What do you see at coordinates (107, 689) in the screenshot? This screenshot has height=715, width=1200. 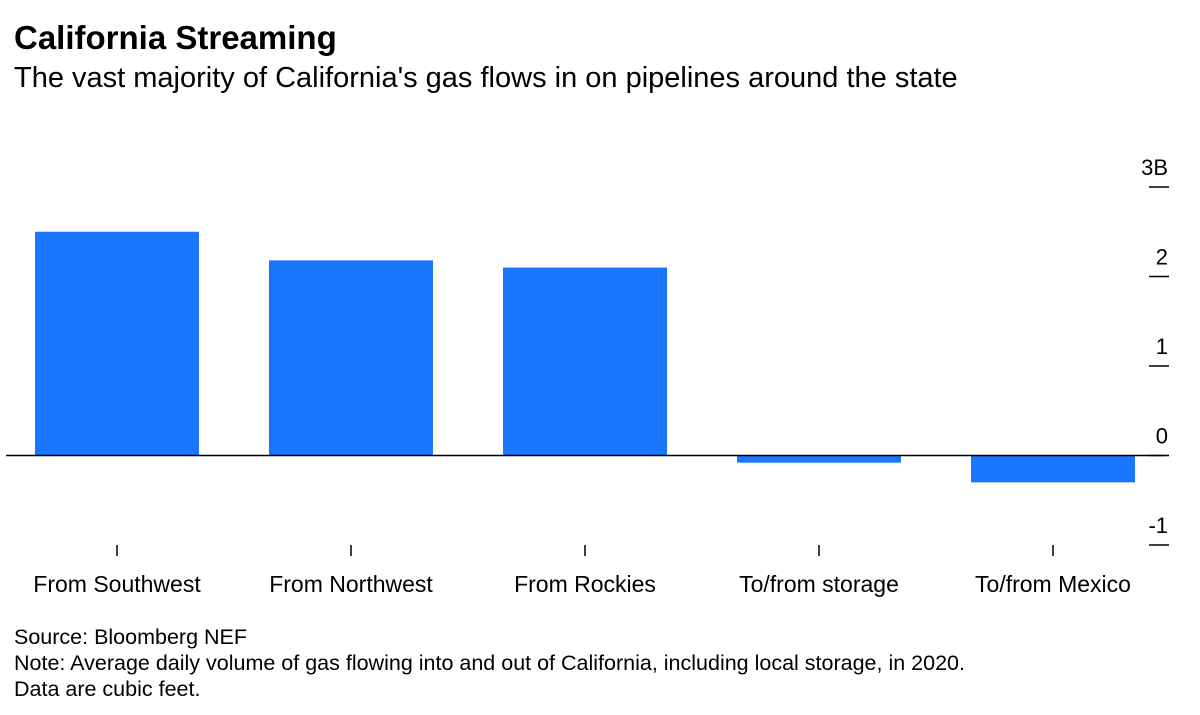 I see `note-text-continued: Data are cubic feet.` at bounding box center [107, 689].